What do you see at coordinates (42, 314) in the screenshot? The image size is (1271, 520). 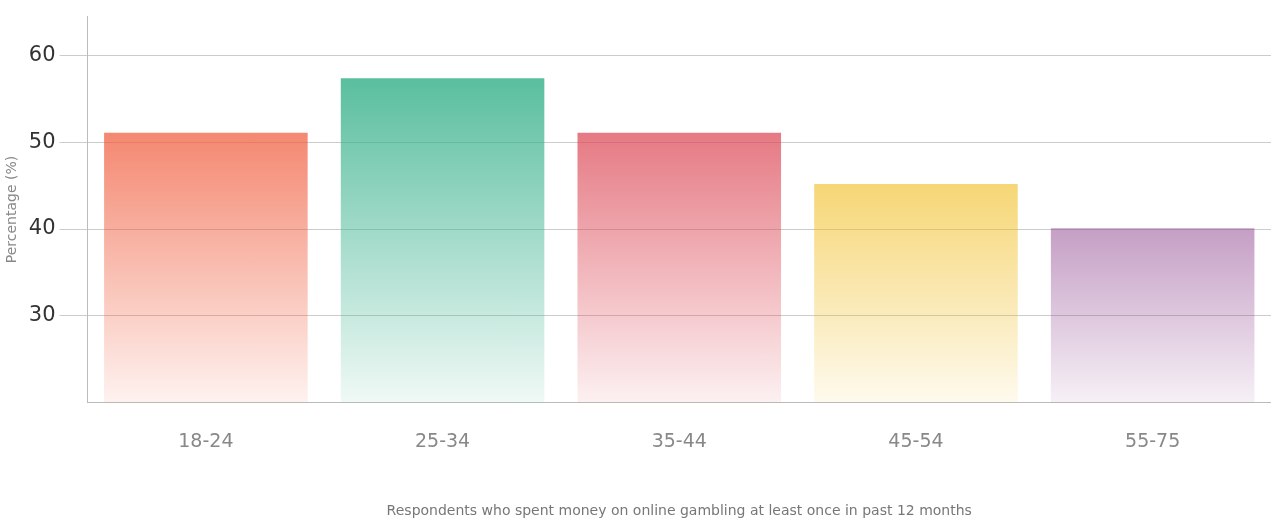 I see `y-tick-label: 30` at bounding box center [42, 314].